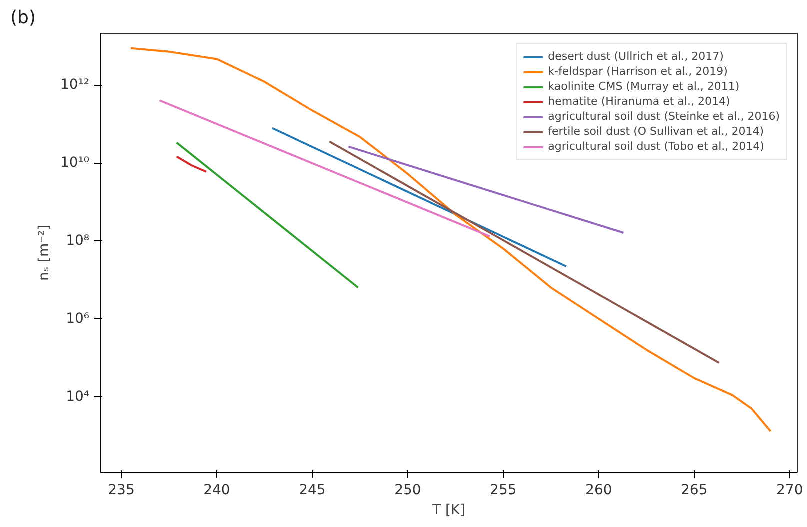  Describe the element at coordinates (656, 146) in the screenshot. I see `legend-label: agricultural soil dust (Tobo et al., 2014)` at that location.